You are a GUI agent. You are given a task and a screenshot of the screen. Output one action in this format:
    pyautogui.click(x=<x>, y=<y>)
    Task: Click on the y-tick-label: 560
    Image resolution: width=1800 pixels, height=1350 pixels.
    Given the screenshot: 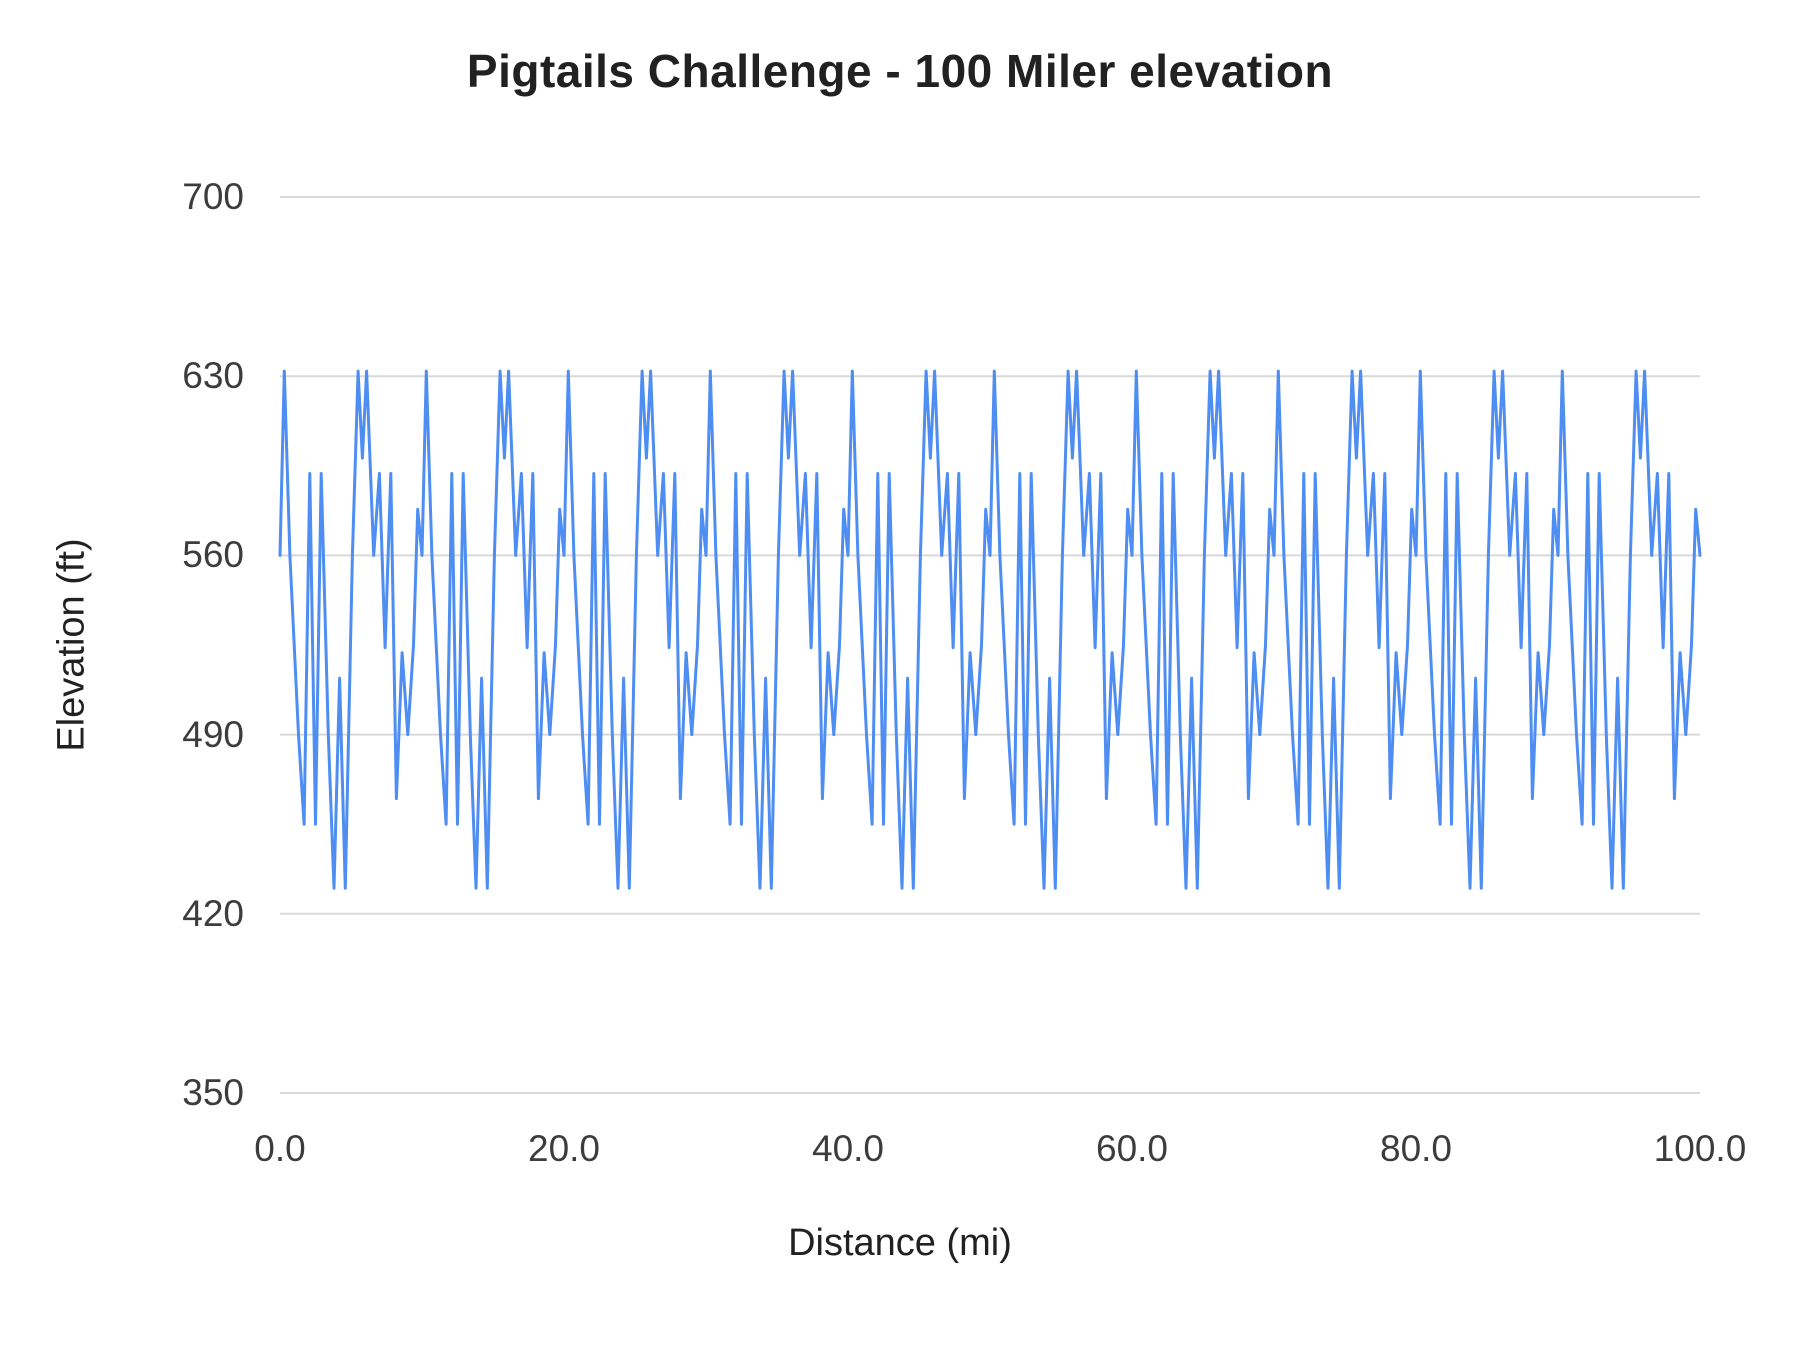 What is the action you would take?
    pyautogui.click(x=213, y=555)
    